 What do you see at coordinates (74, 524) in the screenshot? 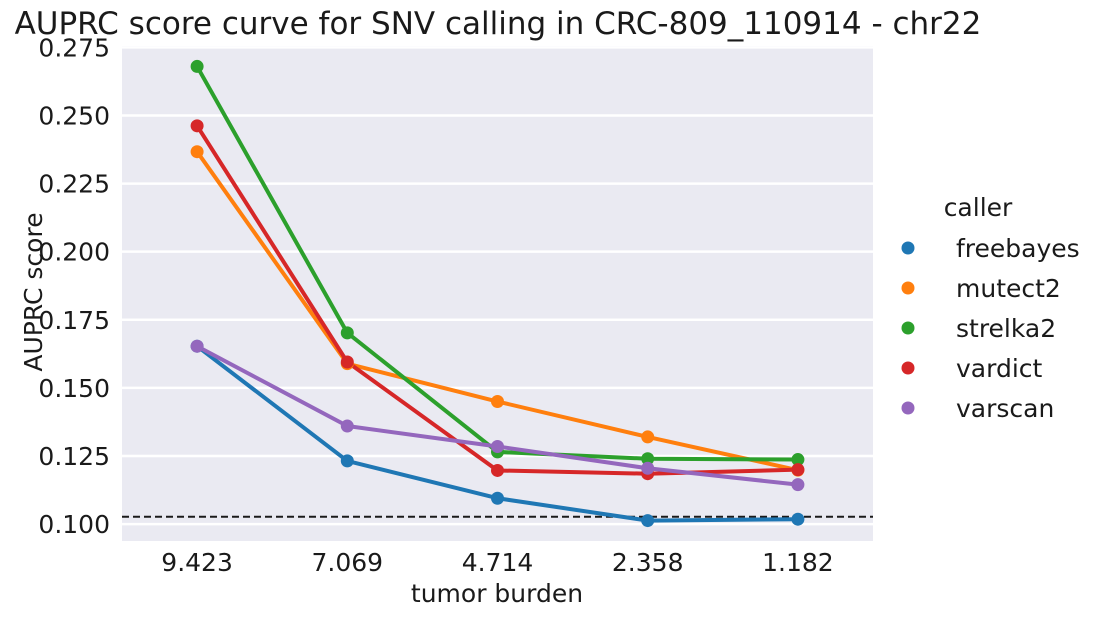
I see `y-tick-label: 0.100` at bounding box center [74, 524].